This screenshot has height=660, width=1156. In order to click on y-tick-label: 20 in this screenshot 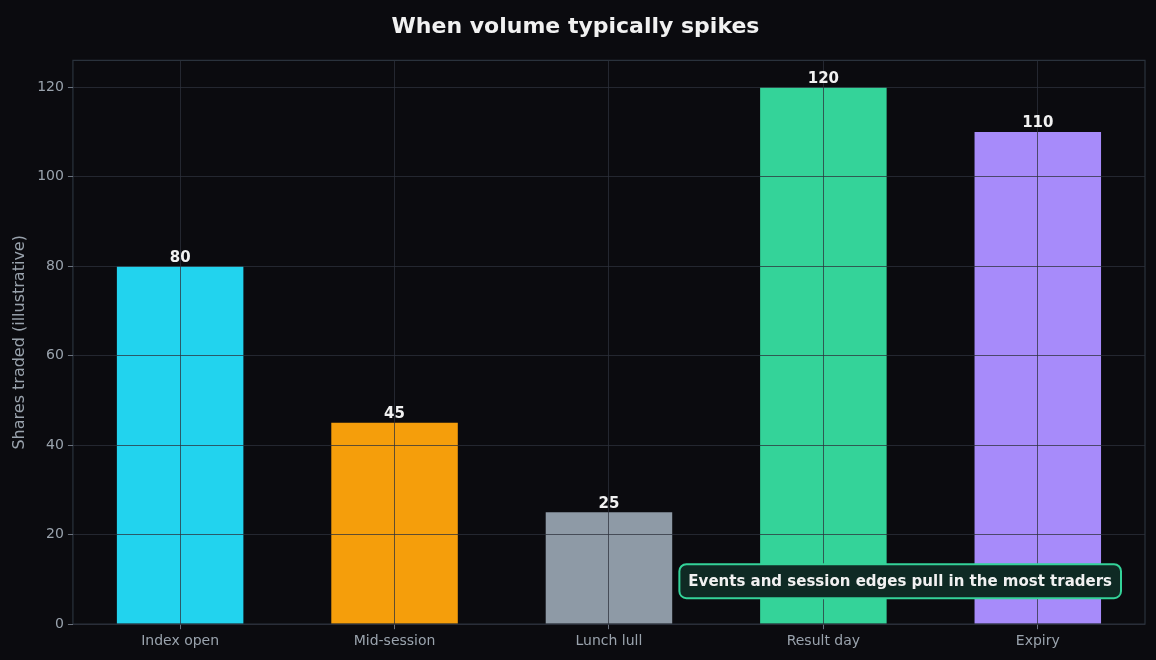, I will do `click(55, 533)`.